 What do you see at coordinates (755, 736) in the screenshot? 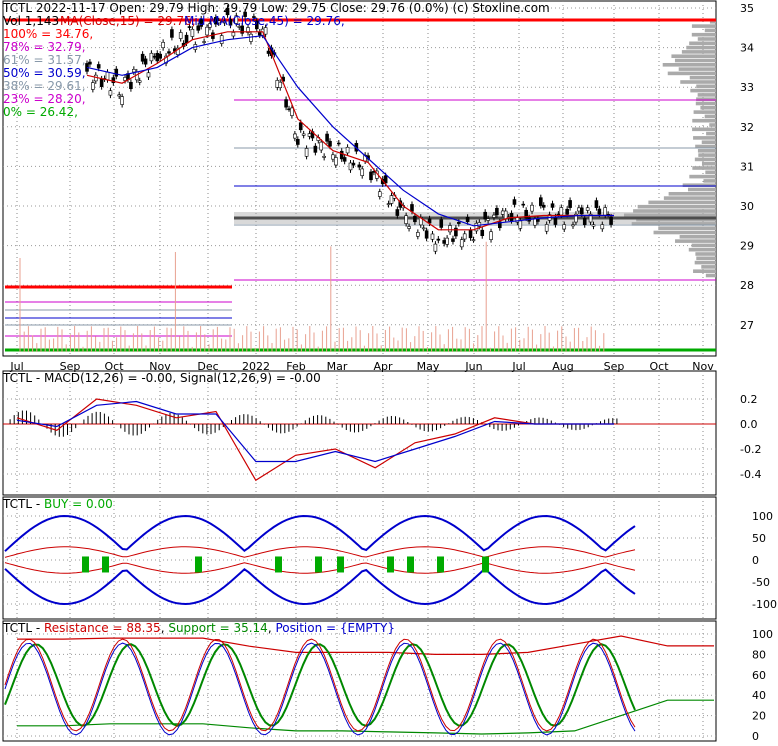
I see `sr-tick-label: 0` at bounding box center [755, 736].